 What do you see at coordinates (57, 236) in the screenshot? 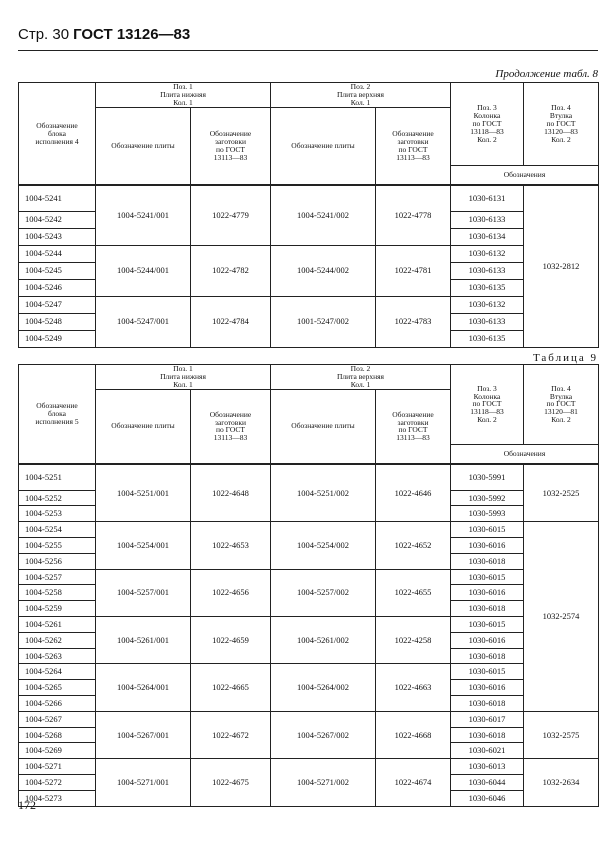
I see `block-code: 1004-5243` at bounding box center [57, 236].